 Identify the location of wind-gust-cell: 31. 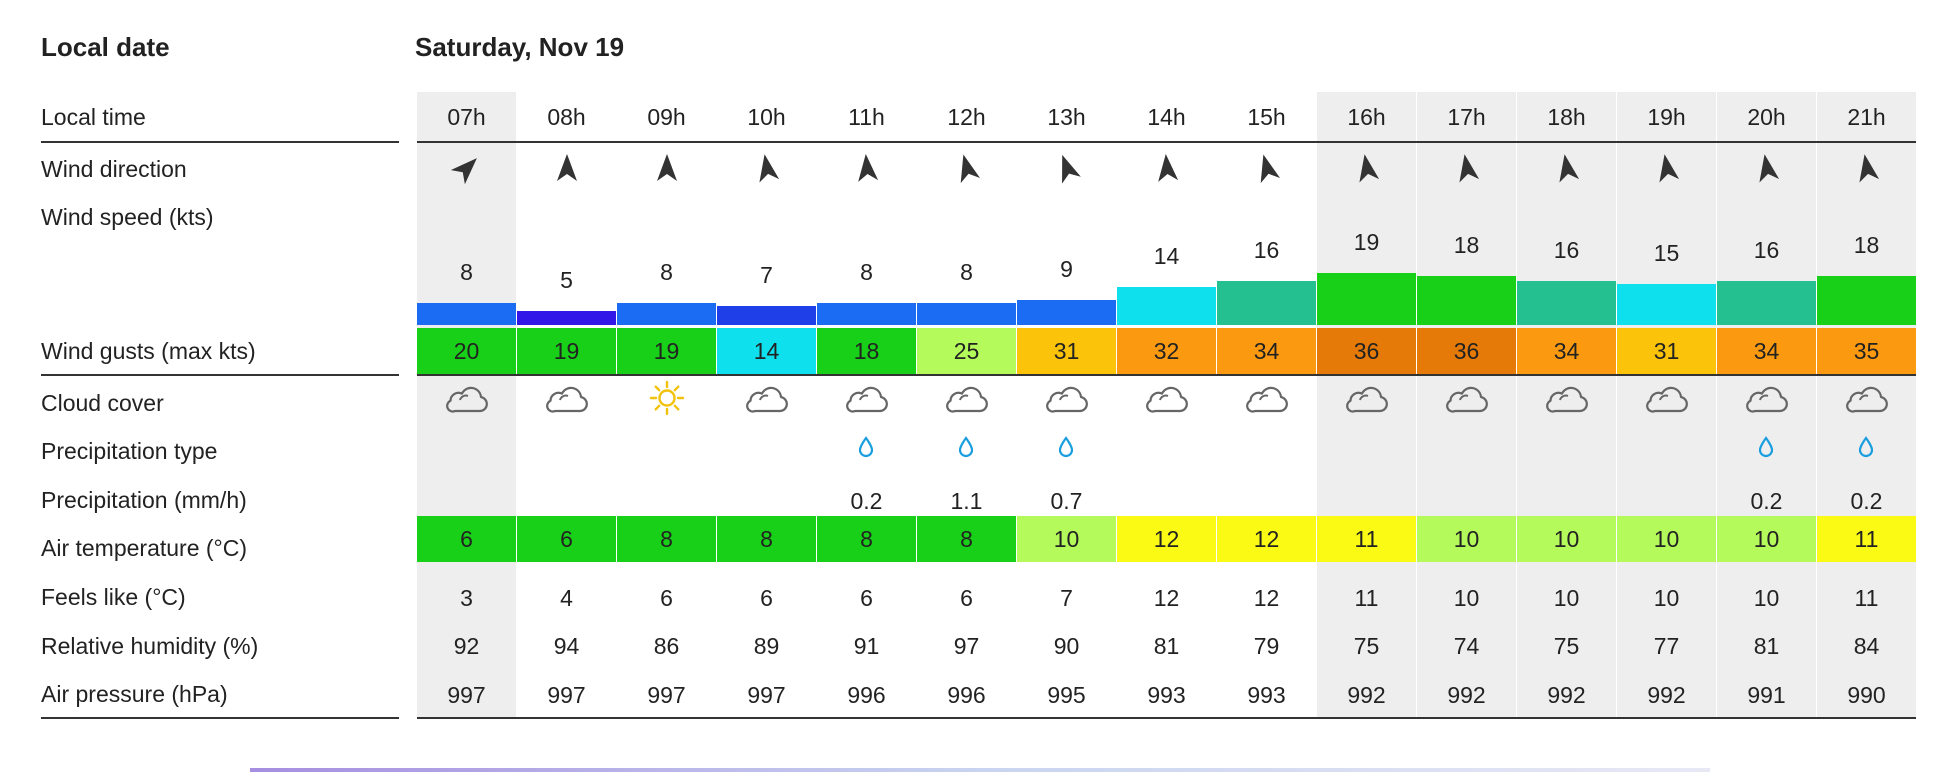
(1666, 351).